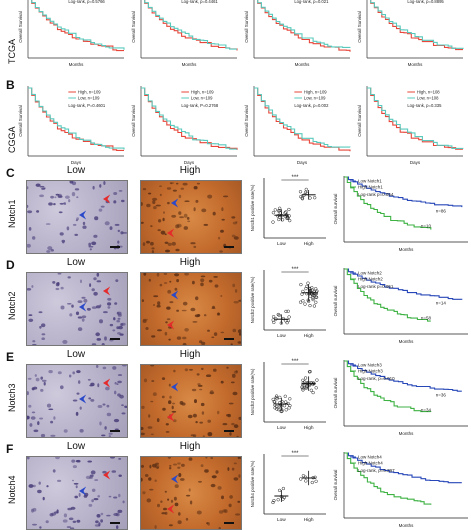 Image resolution: width=474 pixels, height=530 pixels. What do you see at coordinates (407, 433) in the screenshot?
I see `km-x-label: Months` at bounding box center [407, 433].